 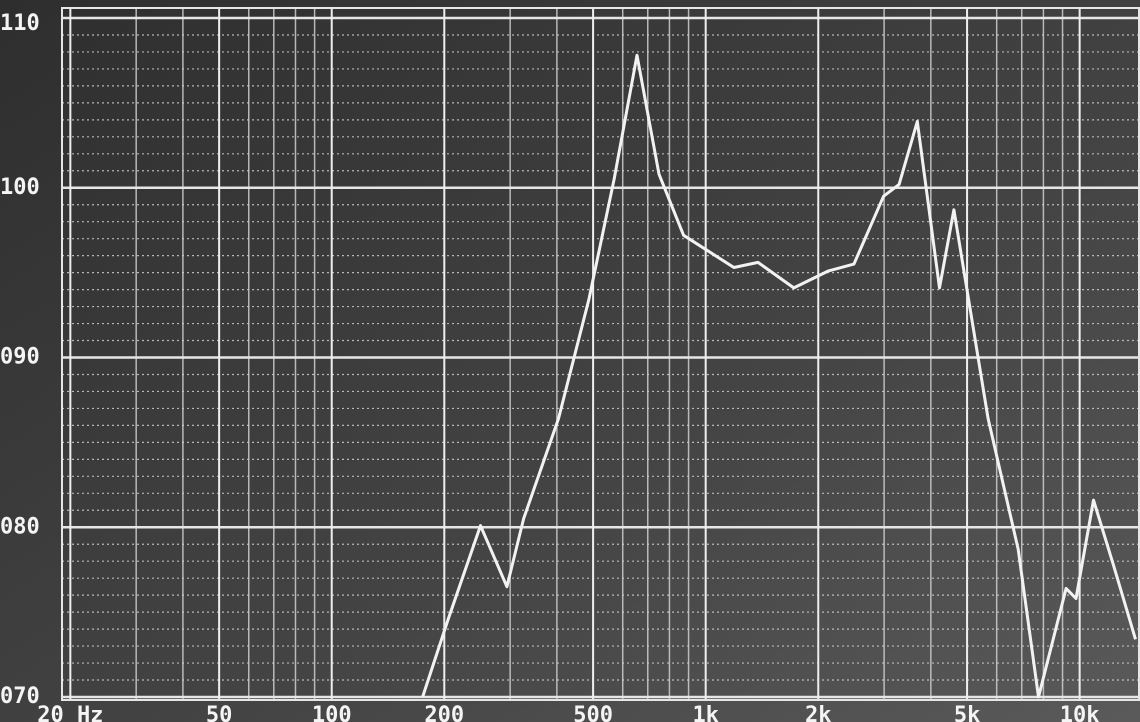 I want to click on x-tick-label: 5k, so click(x=967, y=712).